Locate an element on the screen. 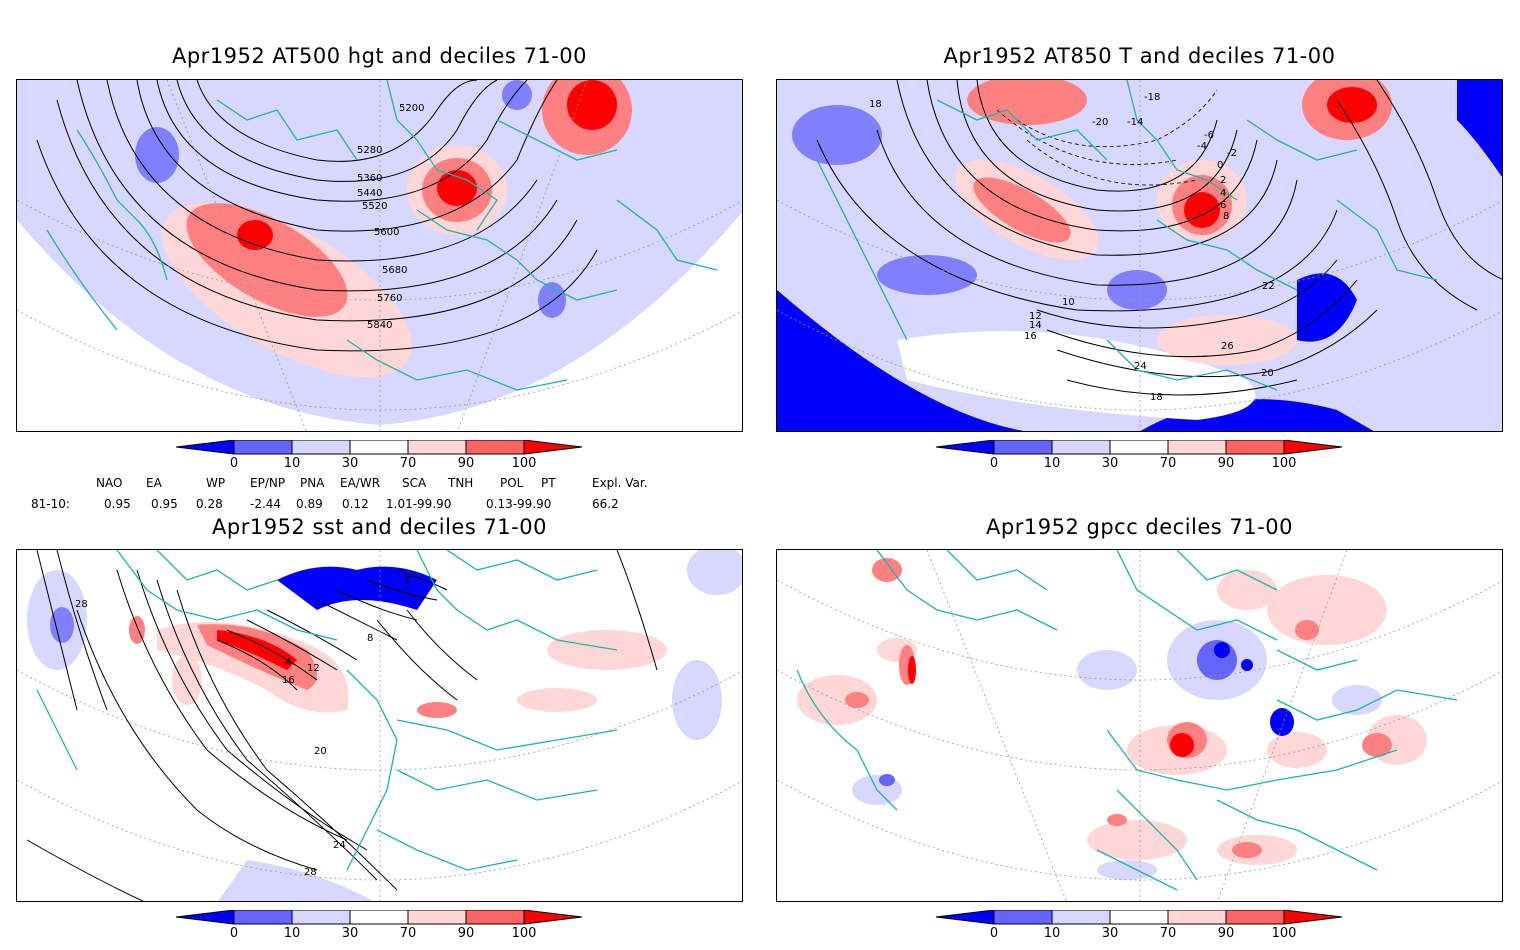  contour-label: 22 is located at coordinates (1268, 286).